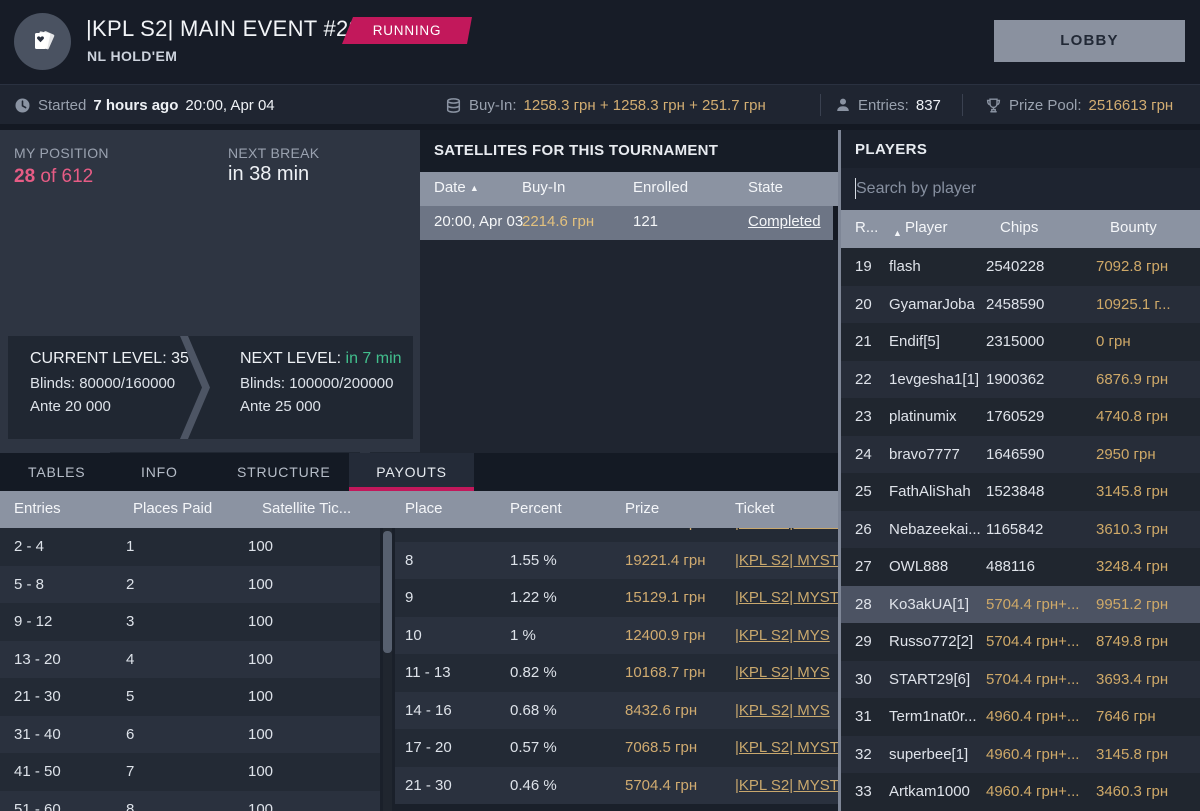  I want to click on player-rank: 21, so click(863, 341).